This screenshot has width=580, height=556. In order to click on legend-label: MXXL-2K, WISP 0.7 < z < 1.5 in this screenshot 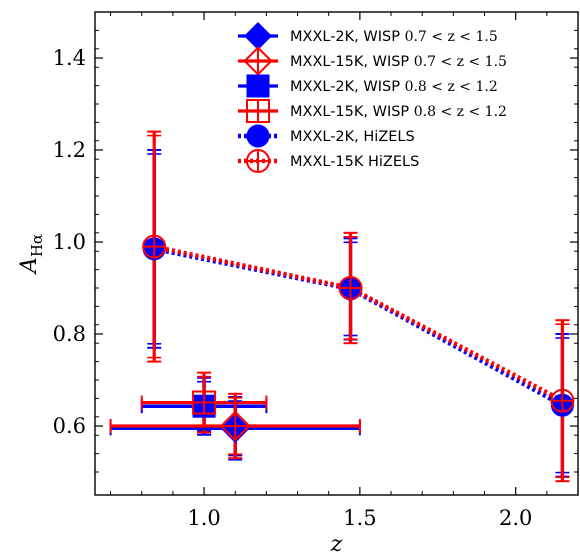, I will do `click(394, 37)`.